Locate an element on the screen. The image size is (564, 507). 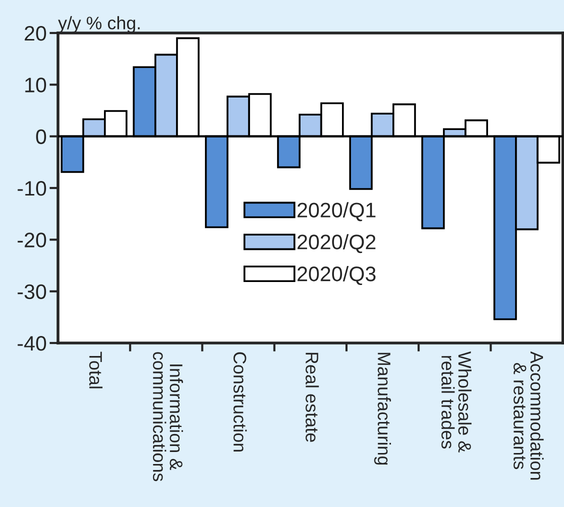
x-tick-label: Real estate is located at coordinates (312, 397).